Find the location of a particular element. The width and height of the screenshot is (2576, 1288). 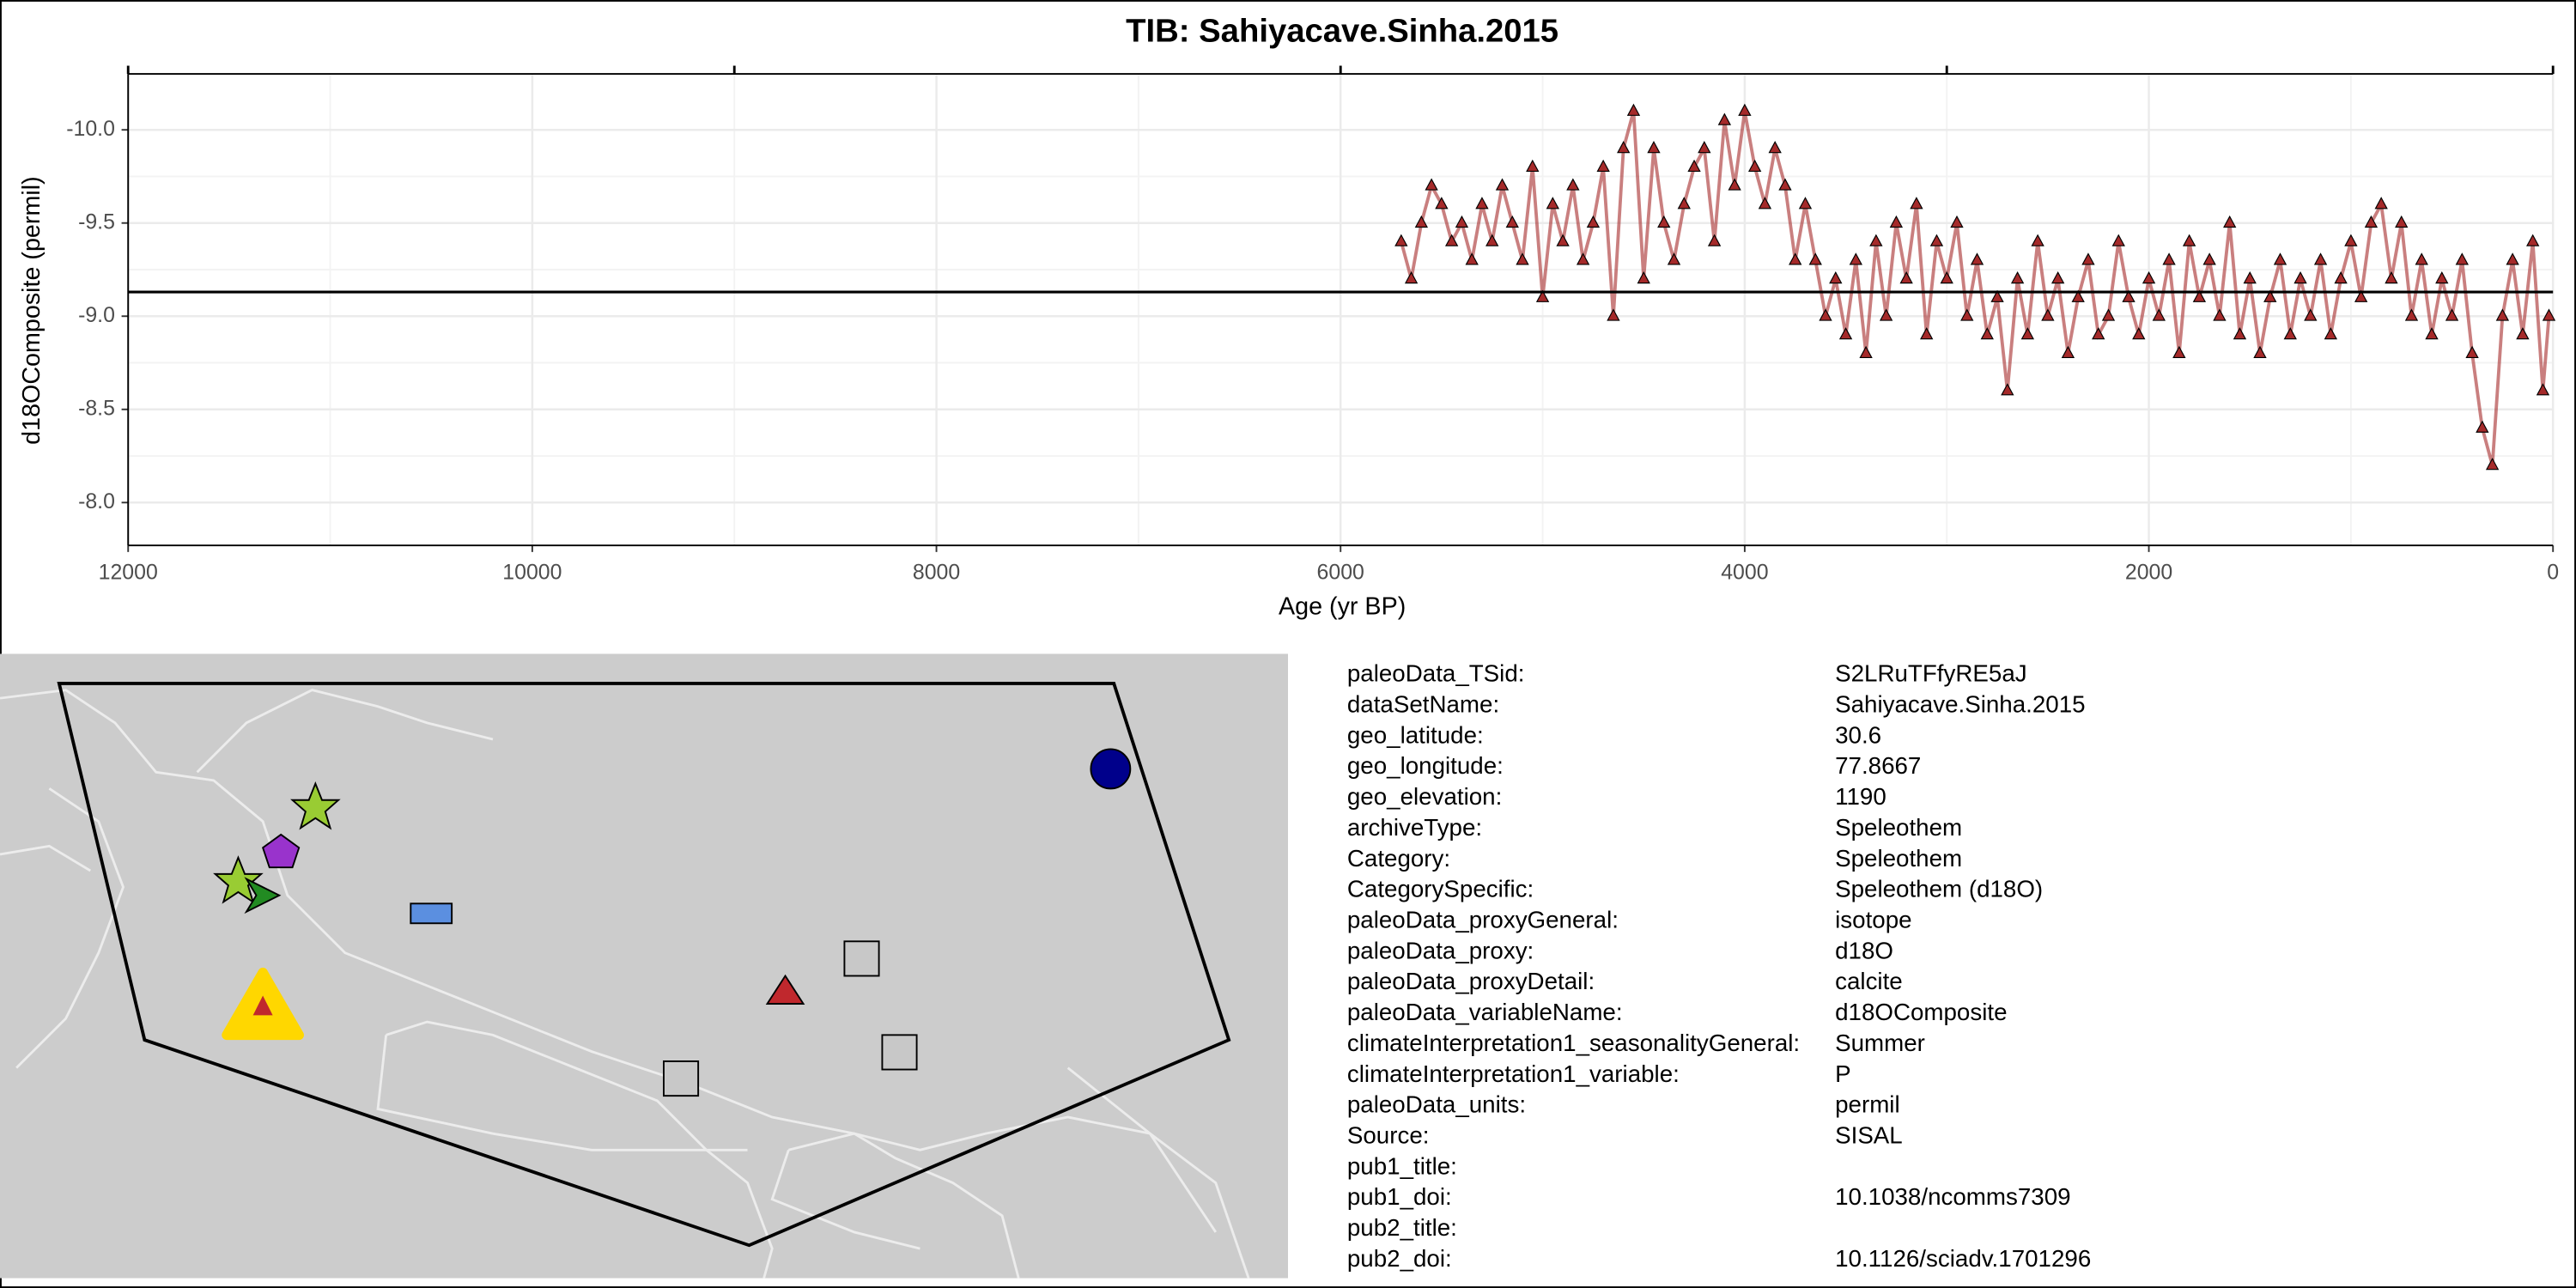

meta-value: 10.1126/sciadv.1701296 is located at coordinates (1963, 1258).